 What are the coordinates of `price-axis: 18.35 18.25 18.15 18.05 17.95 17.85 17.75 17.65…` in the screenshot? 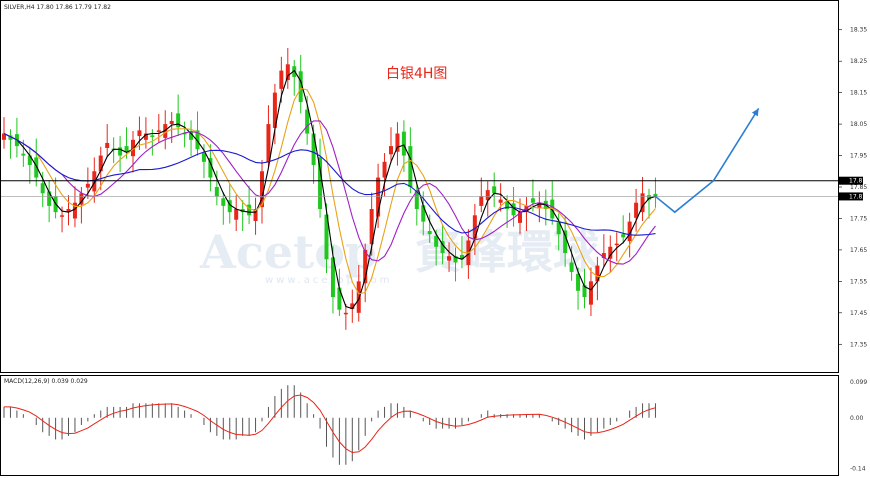 It's located at (852, 187).